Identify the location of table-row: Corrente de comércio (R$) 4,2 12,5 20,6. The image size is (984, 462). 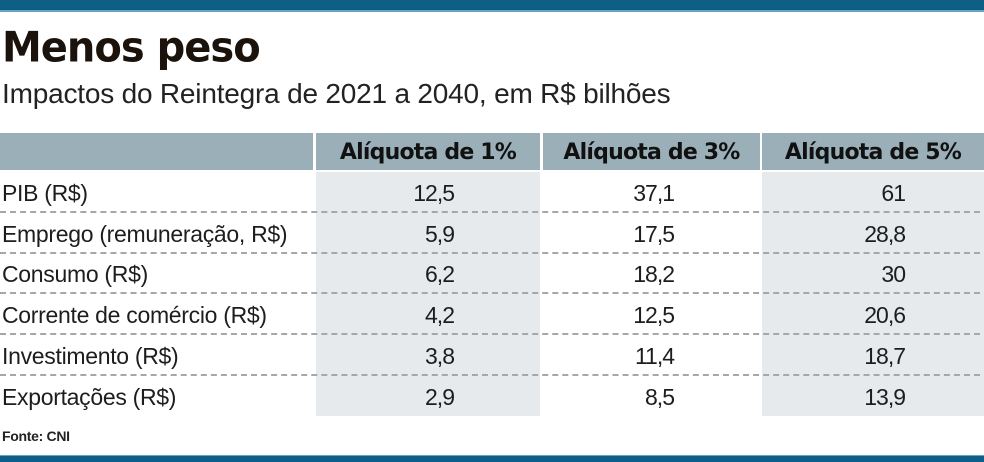
(492, 315).